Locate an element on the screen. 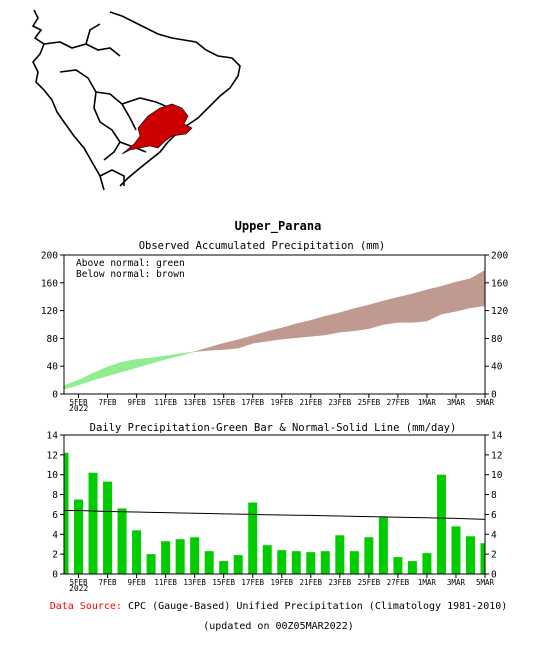 The width and height of the screenshot is (557, 659). accumulated-xtick-label: 5MAR is located at coordinates (485, 402).